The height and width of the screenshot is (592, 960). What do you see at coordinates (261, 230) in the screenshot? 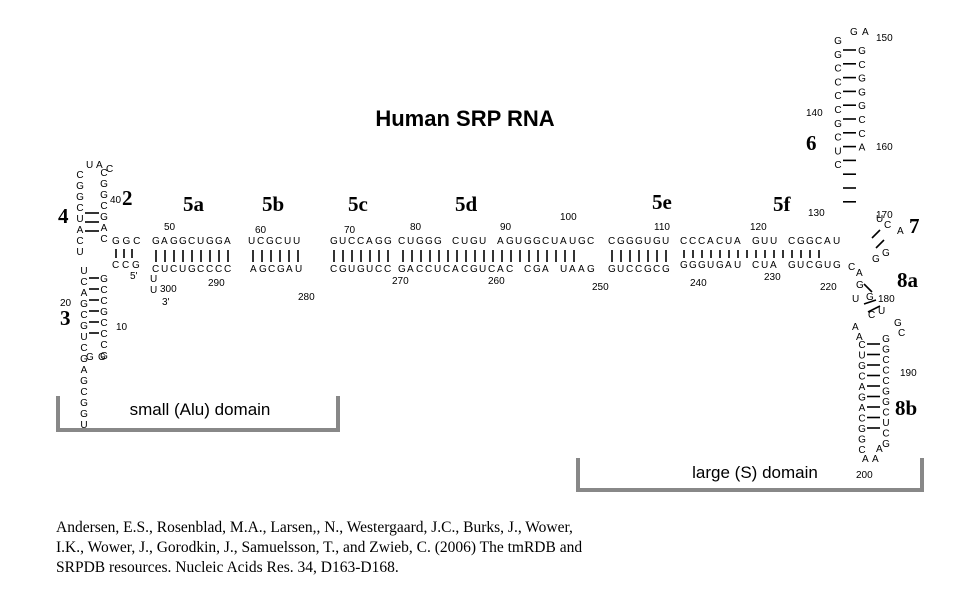
I see `position-number: 60` at bounding box center [261, 230].